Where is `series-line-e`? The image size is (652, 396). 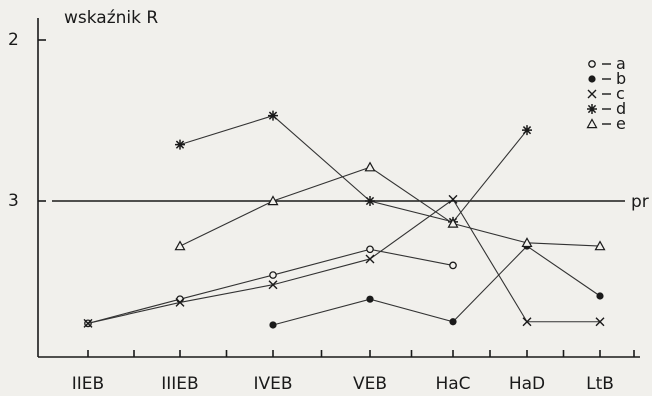 series-line-e is located at coordinates (390, 206).